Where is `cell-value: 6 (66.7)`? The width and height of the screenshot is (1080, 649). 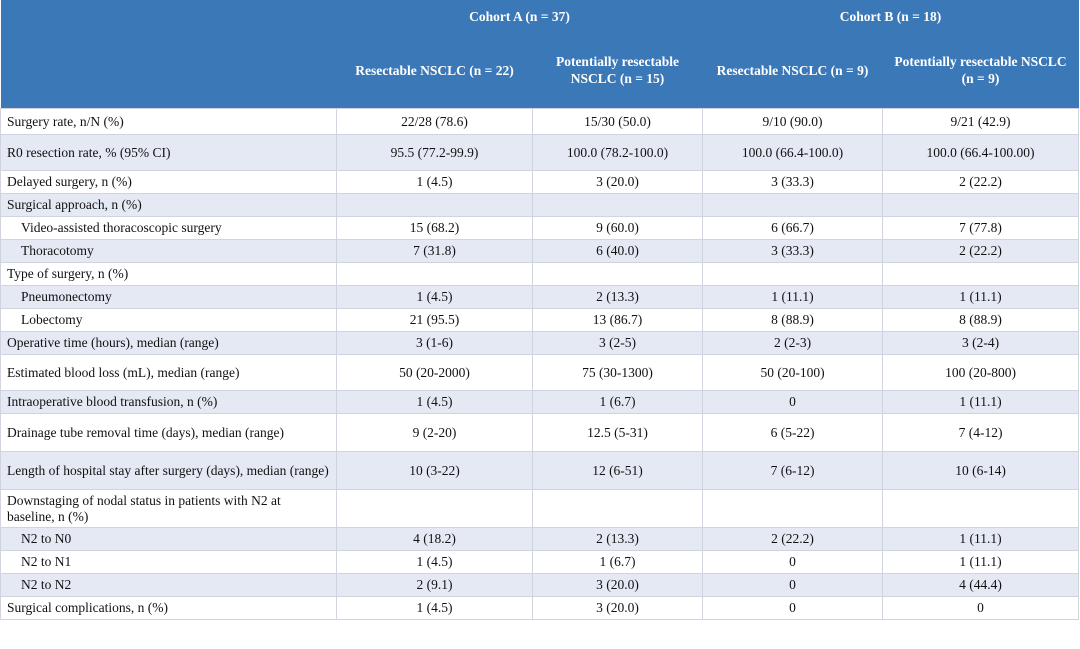 cell-value: 6 (66.7) is located at coordinates (793, 228).